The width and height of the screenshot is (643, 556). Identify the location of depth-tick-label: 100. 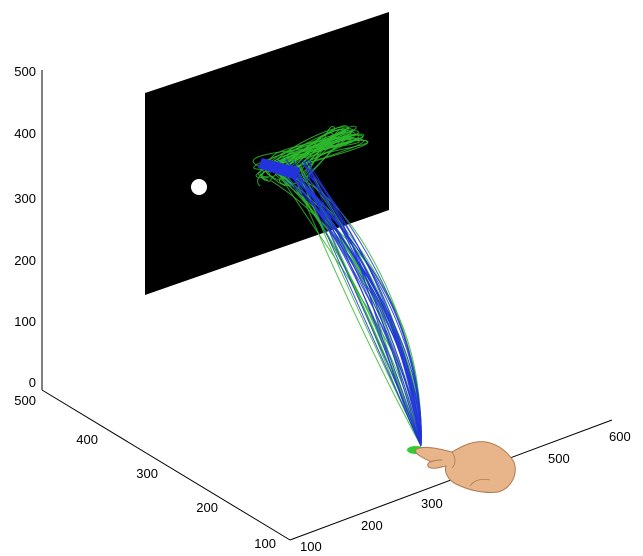
(265, 543).